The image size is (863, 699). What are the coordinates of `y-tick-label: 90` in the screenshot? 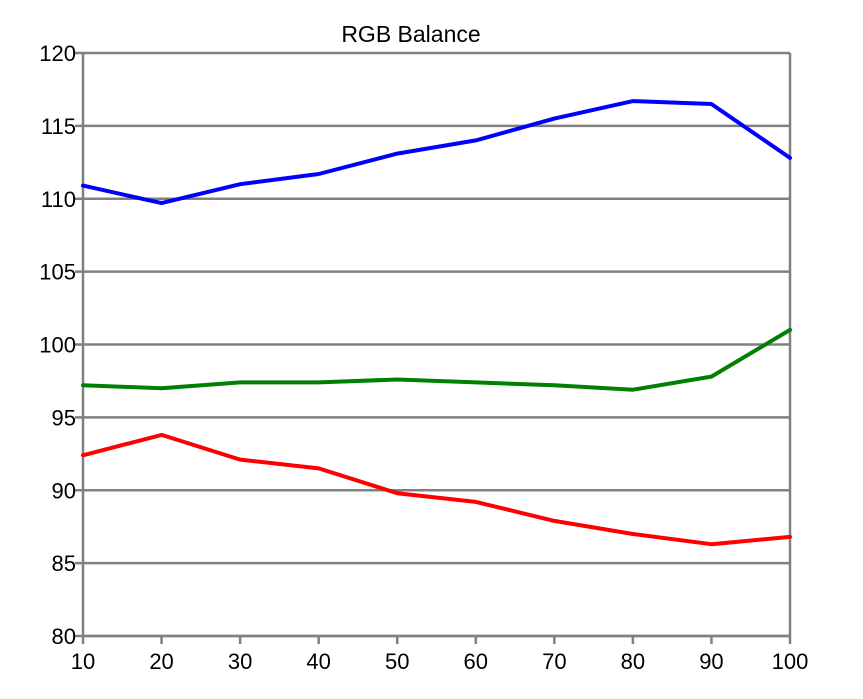 It's located at (64, 490).